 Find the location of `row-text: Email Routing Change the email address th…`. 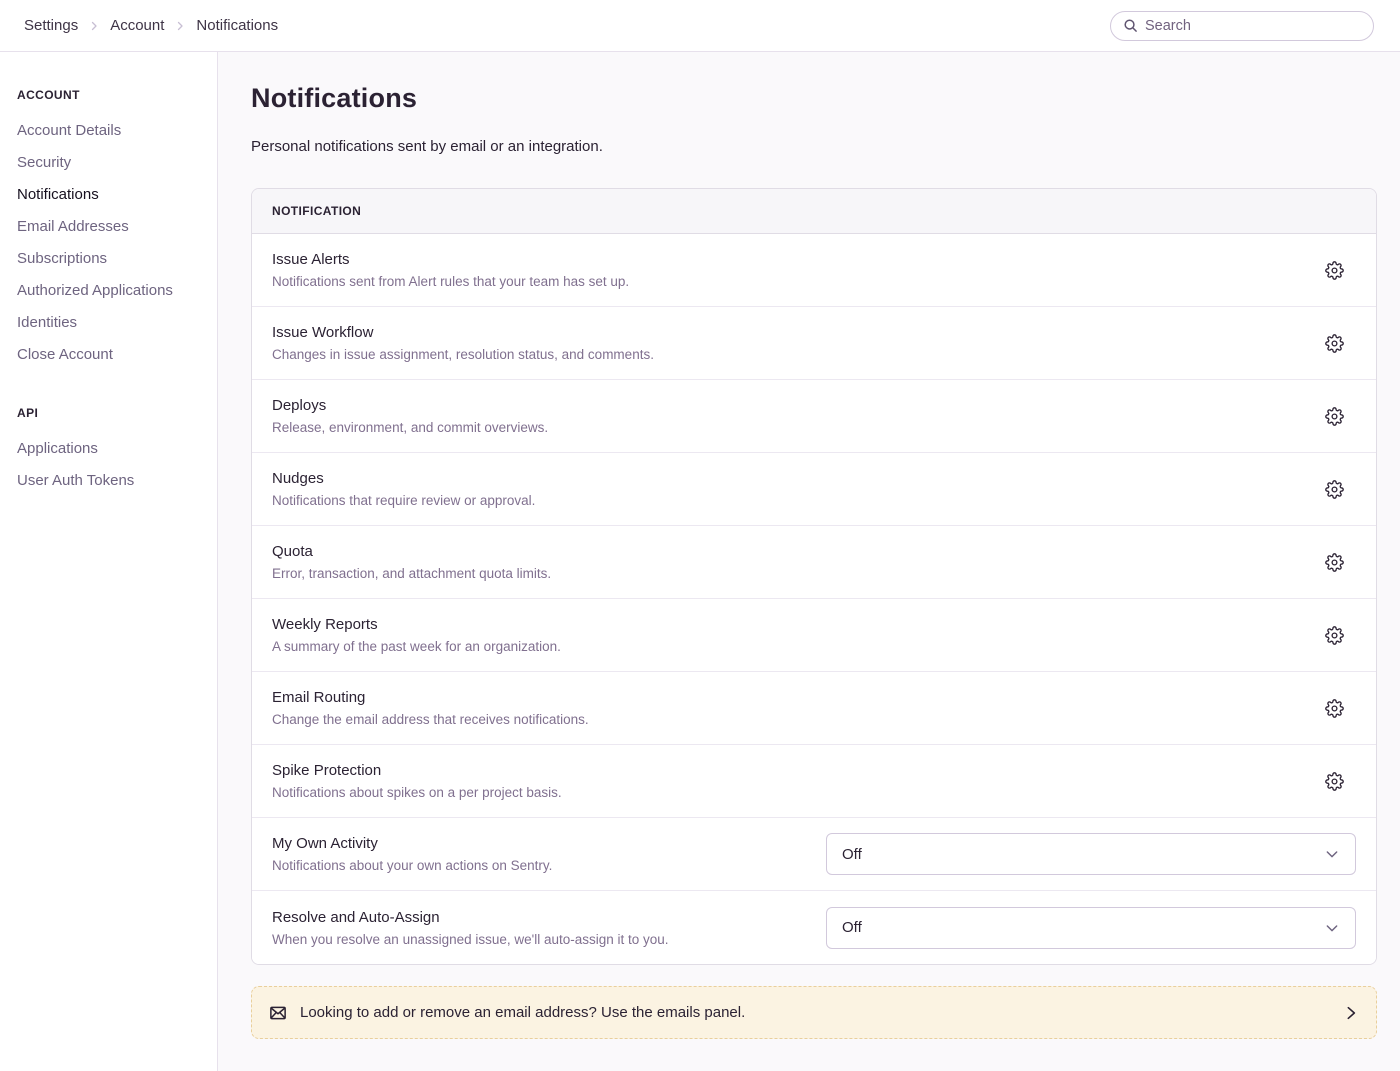

row-text: Email Routing Change the email address th… is located at coordinates (796, 708).